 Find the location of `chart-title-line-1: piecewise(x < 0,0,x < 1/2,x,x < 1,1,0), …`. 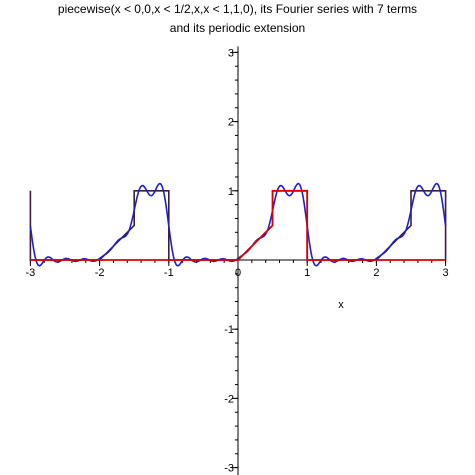

chart-title-line-1: piecewise(x < 0,0,x < 1/2,x,x < 1,1,0), … is located at coordinates (237, 9).